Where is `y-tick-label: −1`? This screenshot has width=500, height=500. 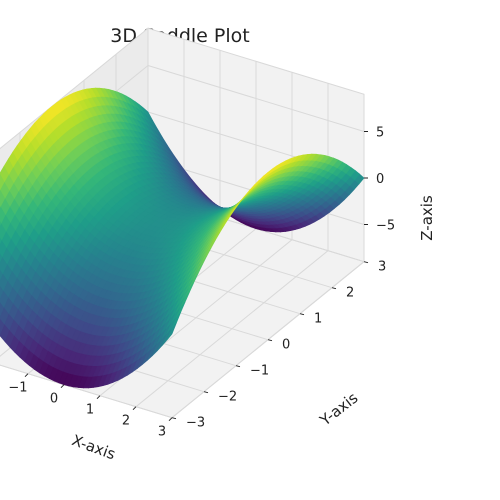
y-tick-label: −1 is located at coordinates (259, 371).